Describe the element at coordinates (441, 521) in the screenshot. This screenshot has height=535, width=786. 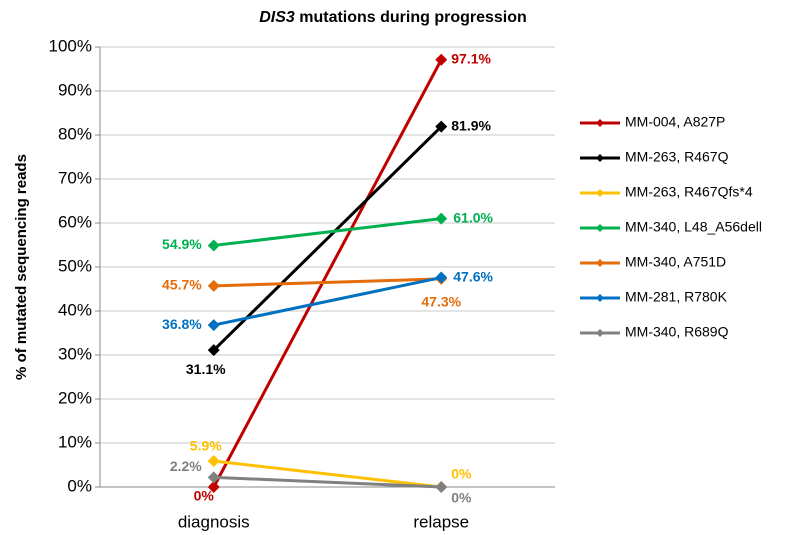
I see `x-tick-label: relapse` at that location.